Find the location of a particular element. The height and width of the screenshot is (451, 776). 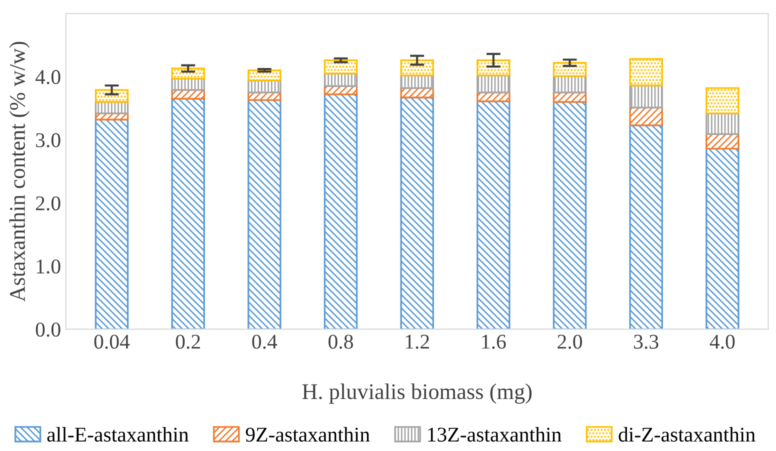

y-tick-label: 0.0 is located at coordinates (48, 329).